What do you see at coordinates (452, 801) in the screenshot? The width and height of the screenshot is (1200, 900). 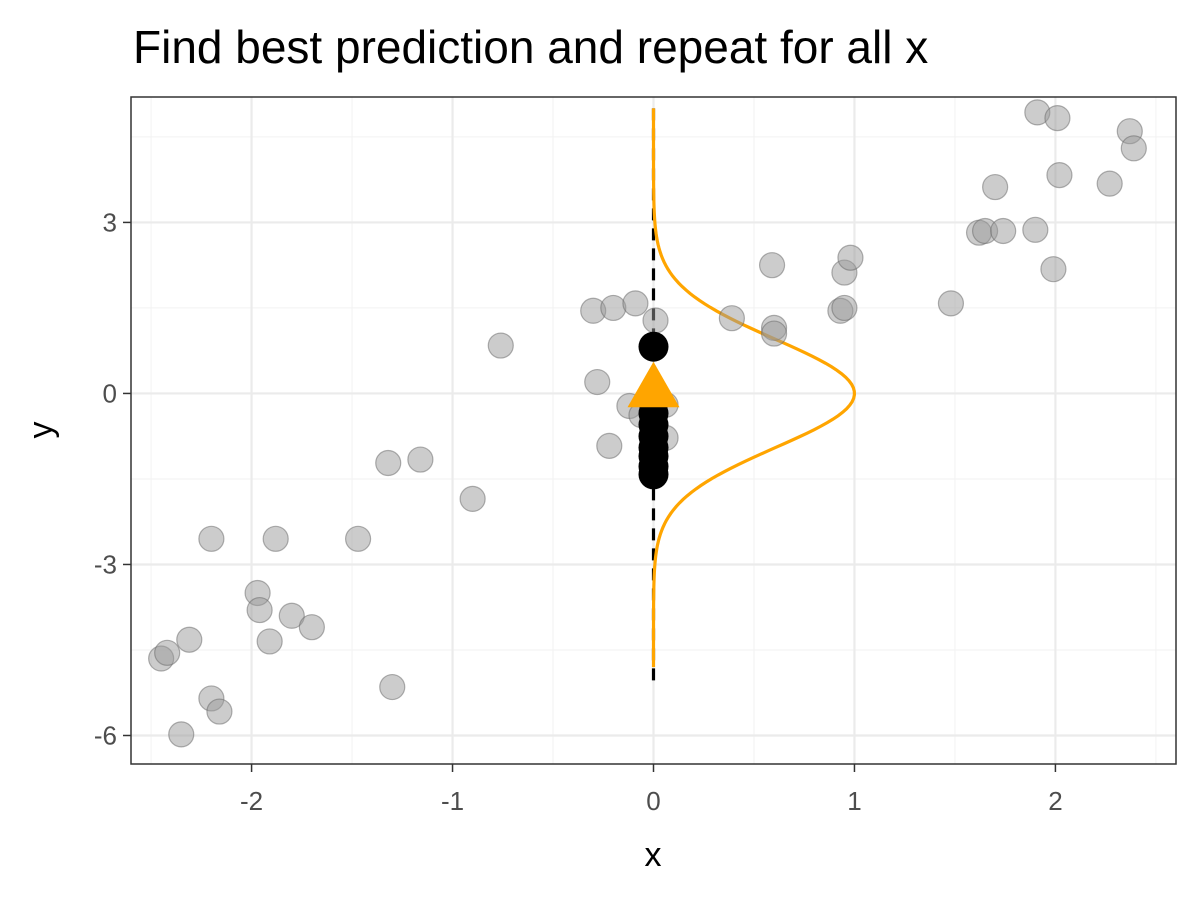 I see `x-tick-label: -1` at bounding box center [452, 801].